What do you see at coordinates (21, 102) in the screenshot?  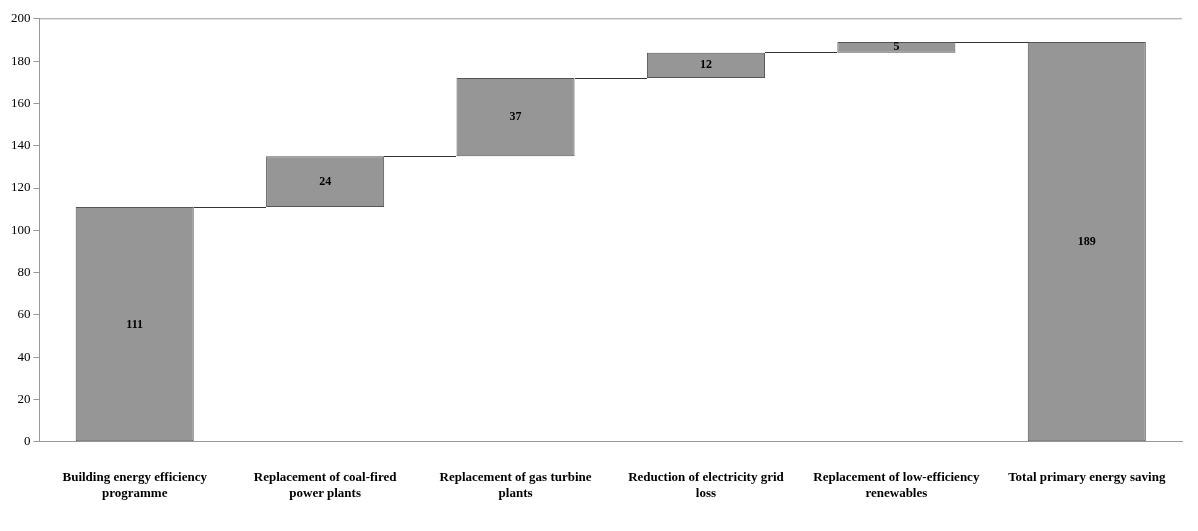 I see `y-tick-label: 160` at bounding box center [21, 102].